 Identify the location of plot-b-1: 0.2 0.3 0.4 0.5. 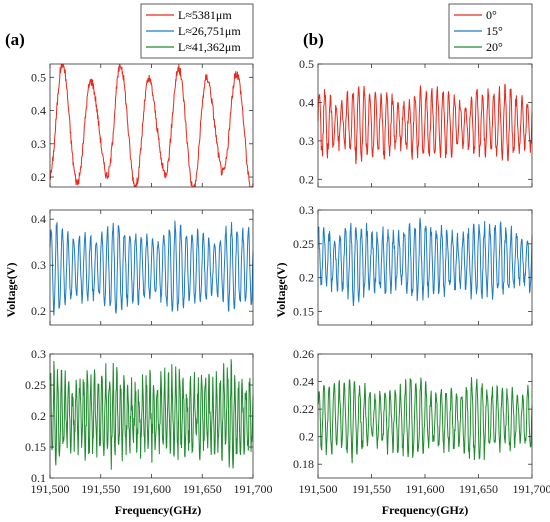
(416, 122).